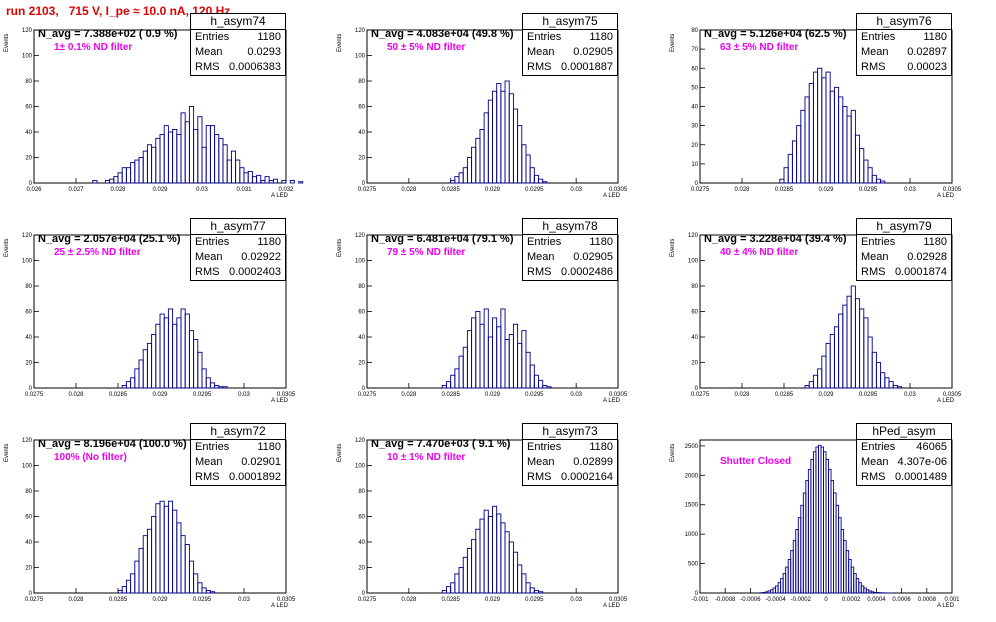 The width and height of the screenshot is (996, 622). What do you see at coordinates (27, 31) in the screenshot?
I see `y-tick-label: 120` at bounding box center [27, 31].